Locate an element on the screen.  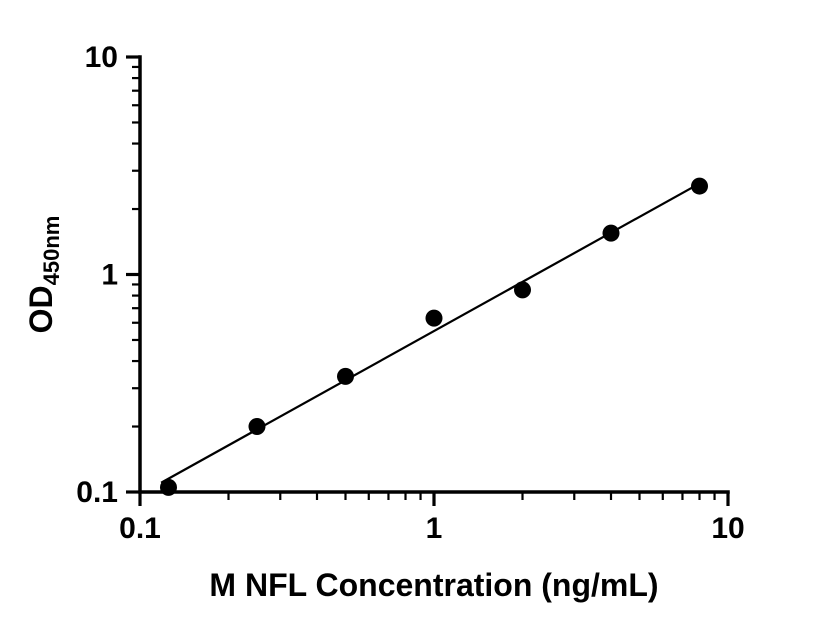
x-tick-label: 10 is located at coordinates (727, 528).